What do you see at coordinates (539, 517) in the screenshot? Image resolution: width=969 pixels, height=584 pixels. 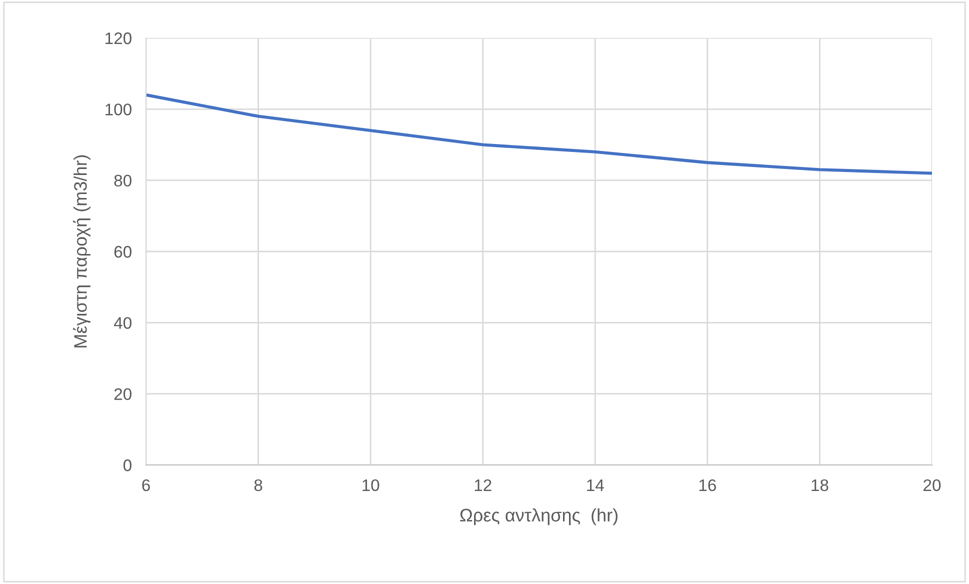 I see `x-axis-title: Ωρες αντλησης (hr)` at bounding box center [539, 517].